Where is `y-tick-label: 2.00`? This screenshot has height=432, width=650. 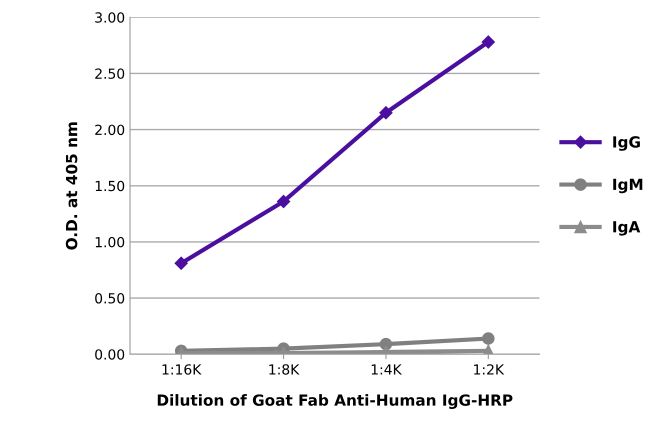
y-tick-label: 2.00 is located at coordinates (109, 130).